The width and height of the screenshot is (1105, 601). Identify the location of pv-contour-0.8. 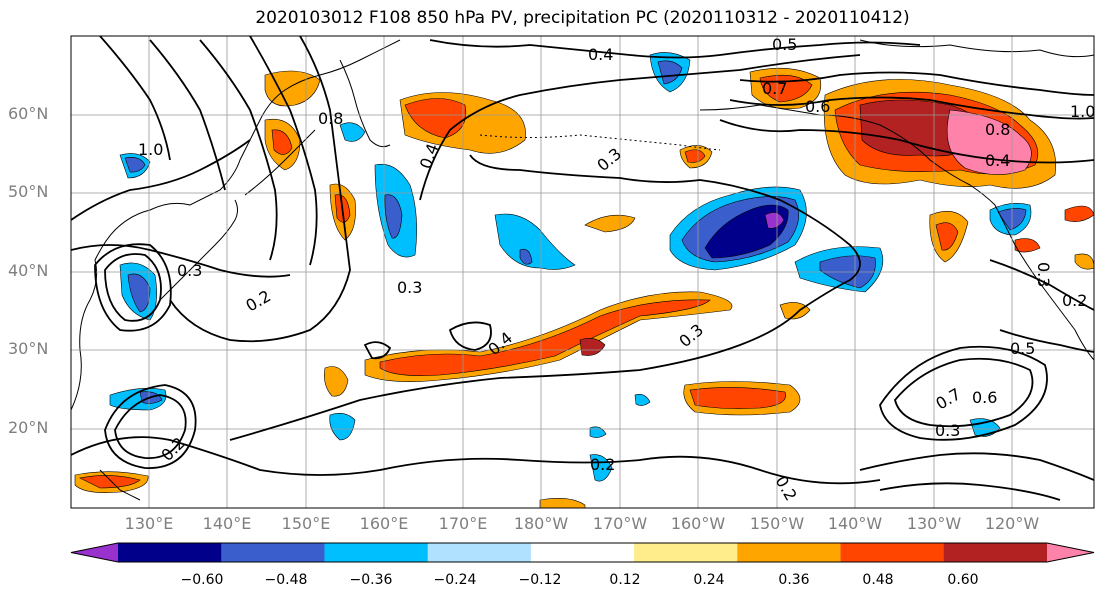
(238, 150).